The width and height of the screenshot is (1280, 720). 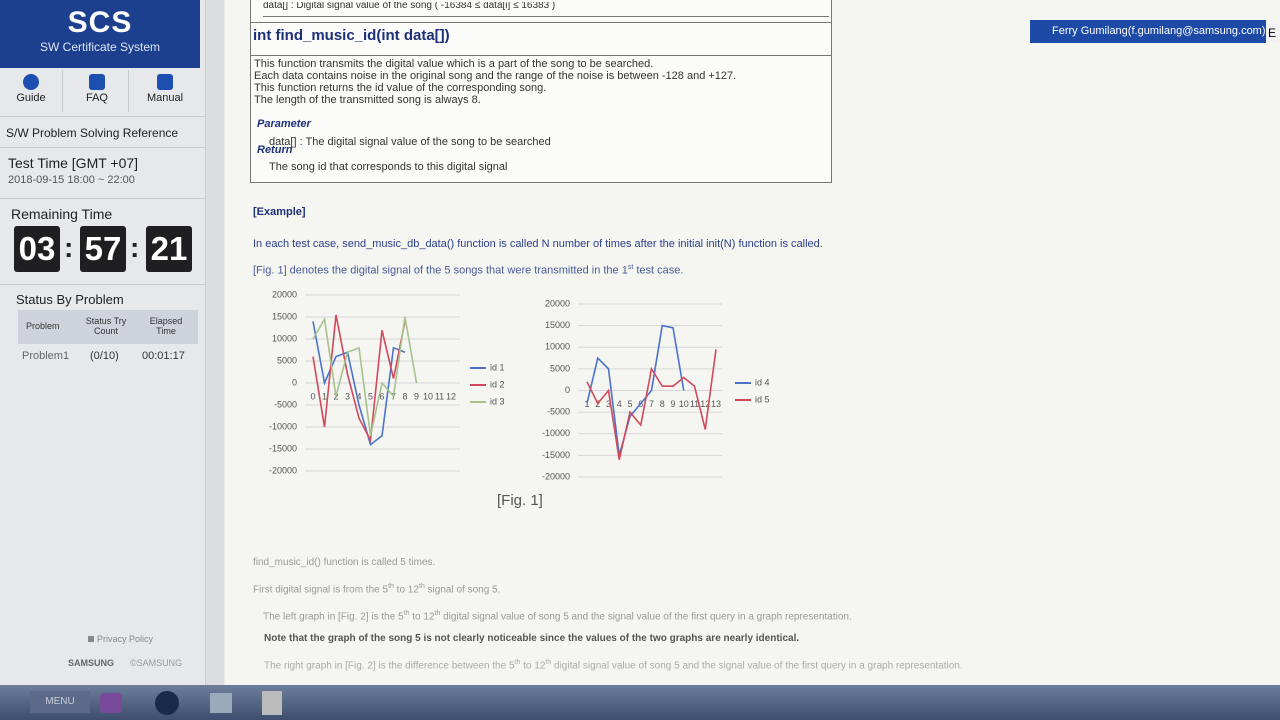 What do you see at coordinates (462, 590) in the screenshot?
I see `text-run: signal of song 5.` at bounding box center [462, 590].